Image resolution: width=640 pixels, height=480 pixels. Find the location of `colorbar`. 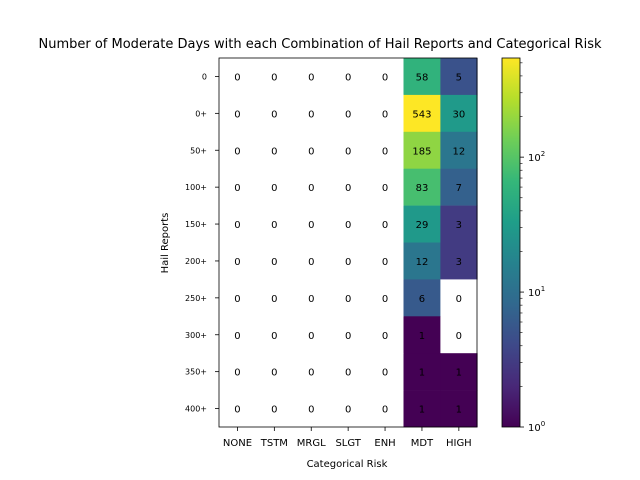

colorbar is located at coordinates (511, 242).